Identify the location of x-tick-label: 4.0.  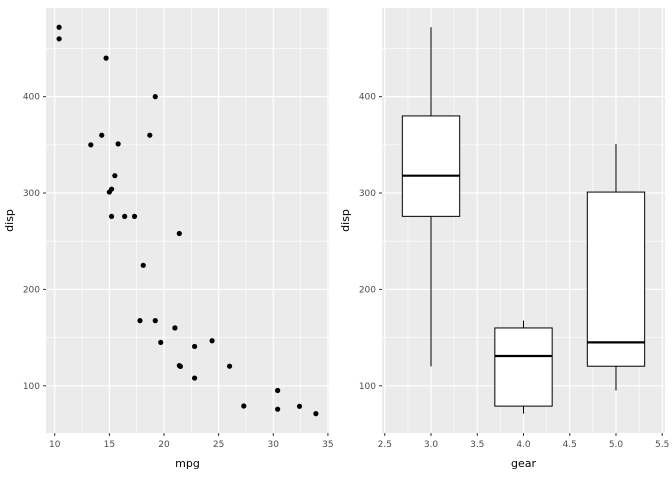
(523, 445).